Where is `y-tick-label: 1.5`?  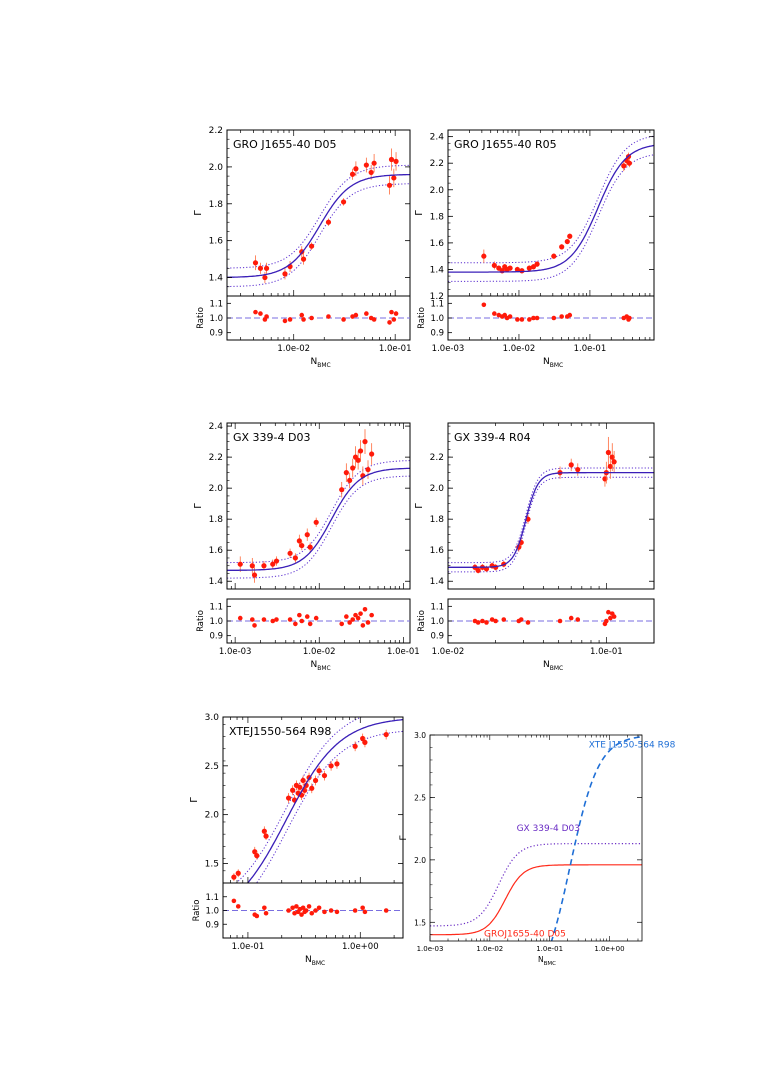
y-tick-label: 1.5 is located at coordinates (212, 864).